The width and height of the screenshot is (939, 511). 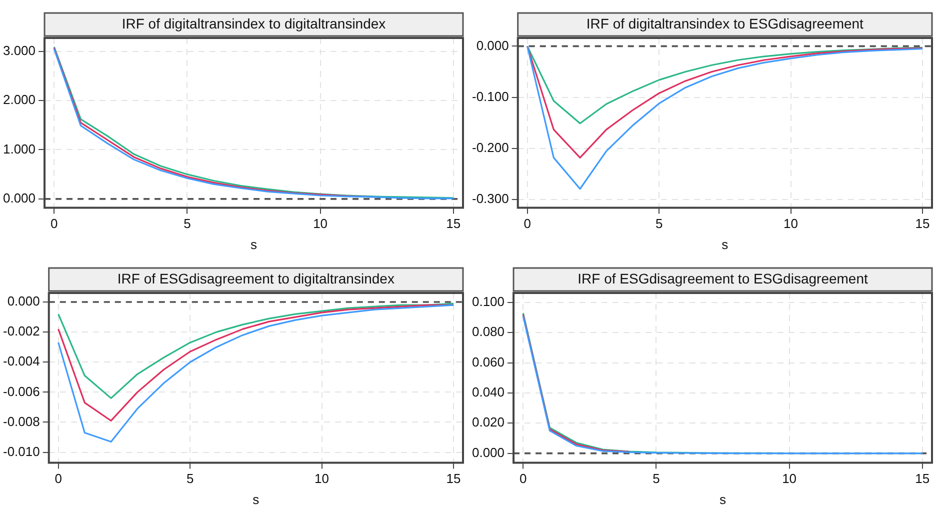 What do you see at coordinates (723, 278) in the screenshot?
I see `chart-title: IRF of ESGdisagreement to ESGdisagreement` at bounding box center [723, 278].